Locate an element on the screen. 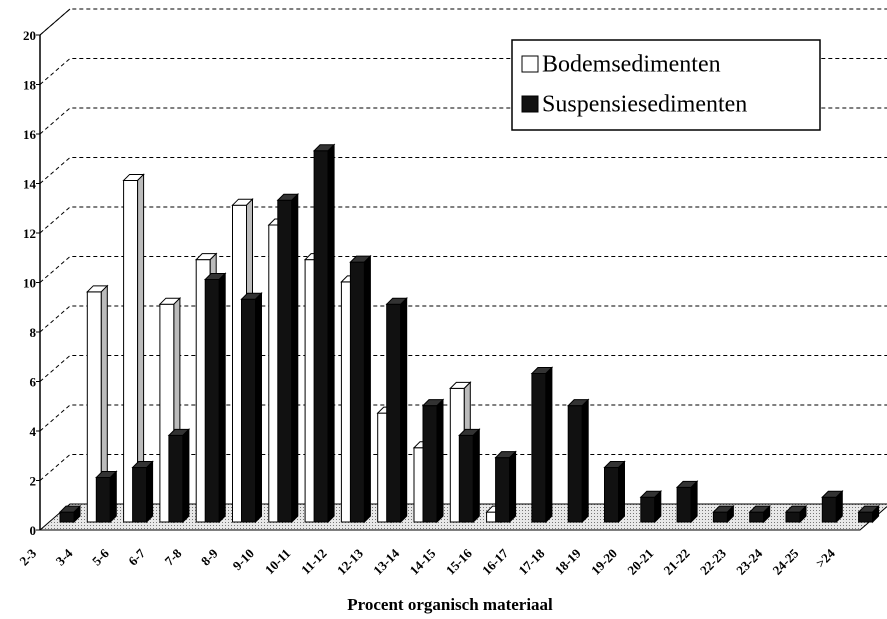 This screenshot has width=887, height=619. x-tick-label: 2-3 is located at coordinates (27, 556).